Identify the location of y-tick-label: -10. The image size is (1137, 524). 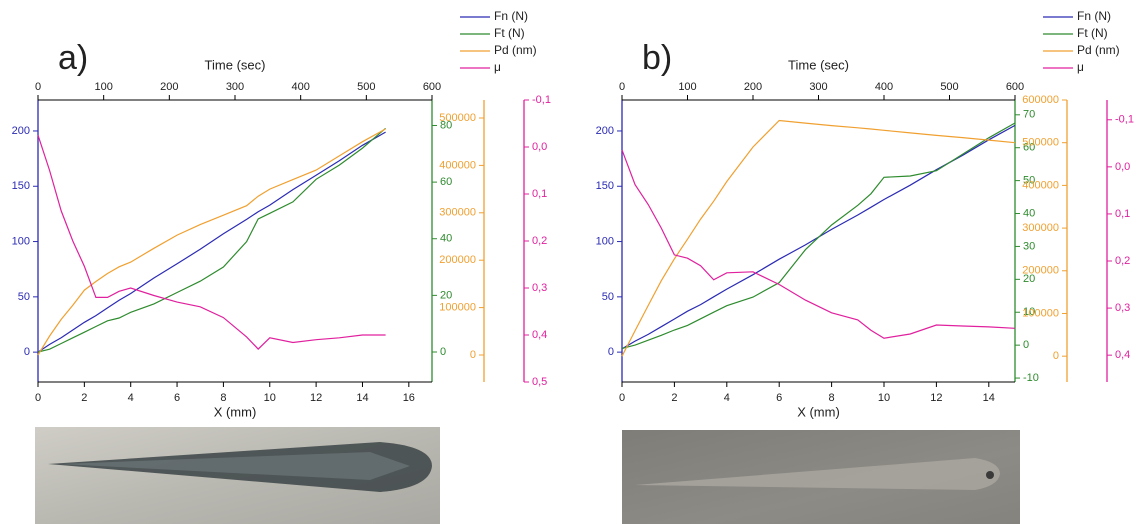
(1031, 378).